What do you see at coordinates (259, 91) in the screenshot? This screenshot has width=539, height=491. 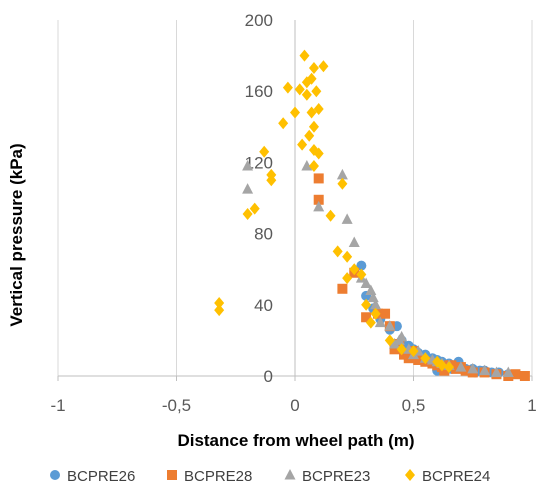 I see `y-tick-label: 160` at bounding box center [259, 91].